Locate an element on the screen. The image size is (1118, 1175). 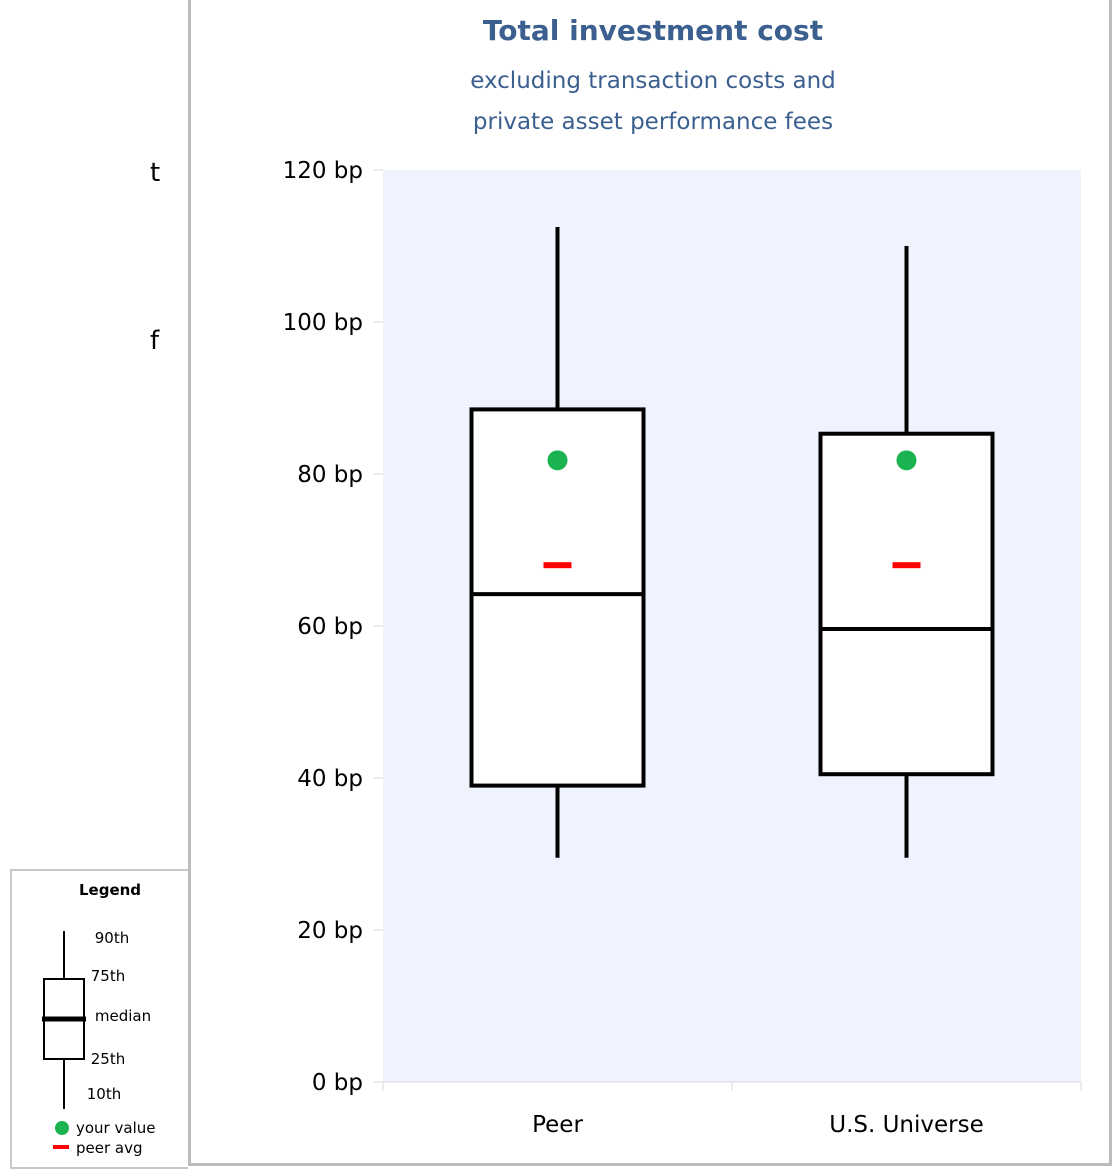
chart-subtitle-line-1: excluding transaction costs and is located at coordinates (653, 81).